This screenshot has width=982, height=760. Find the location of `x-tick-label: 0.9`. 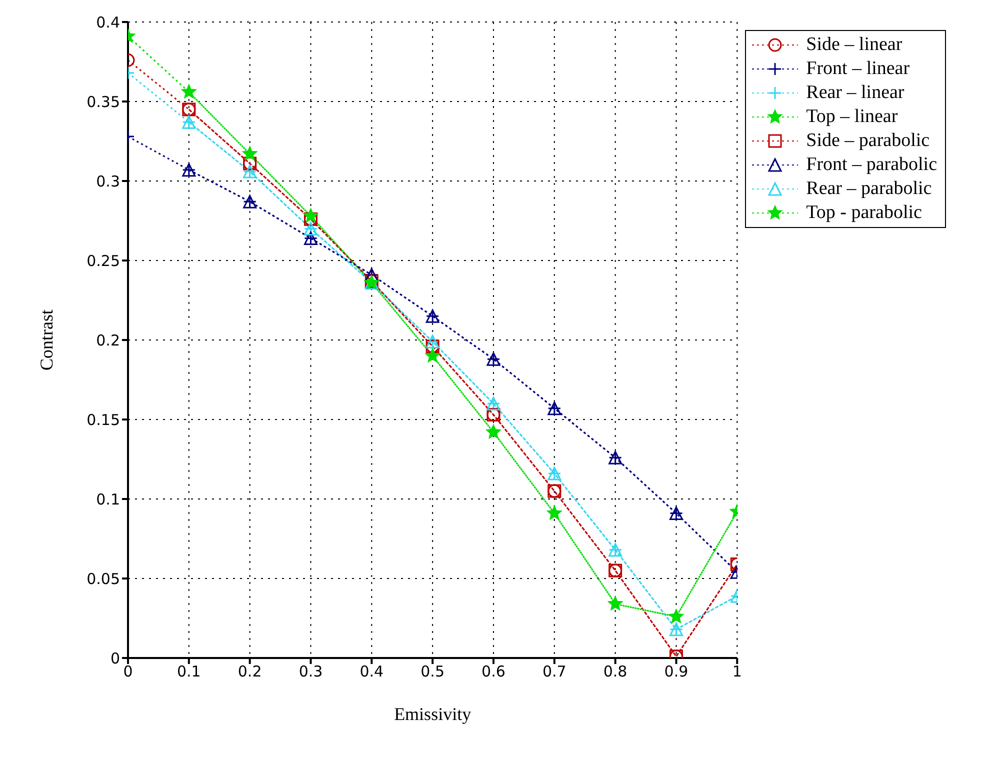

x-tick-label: 0.9 is located at coordinates (676, 671).